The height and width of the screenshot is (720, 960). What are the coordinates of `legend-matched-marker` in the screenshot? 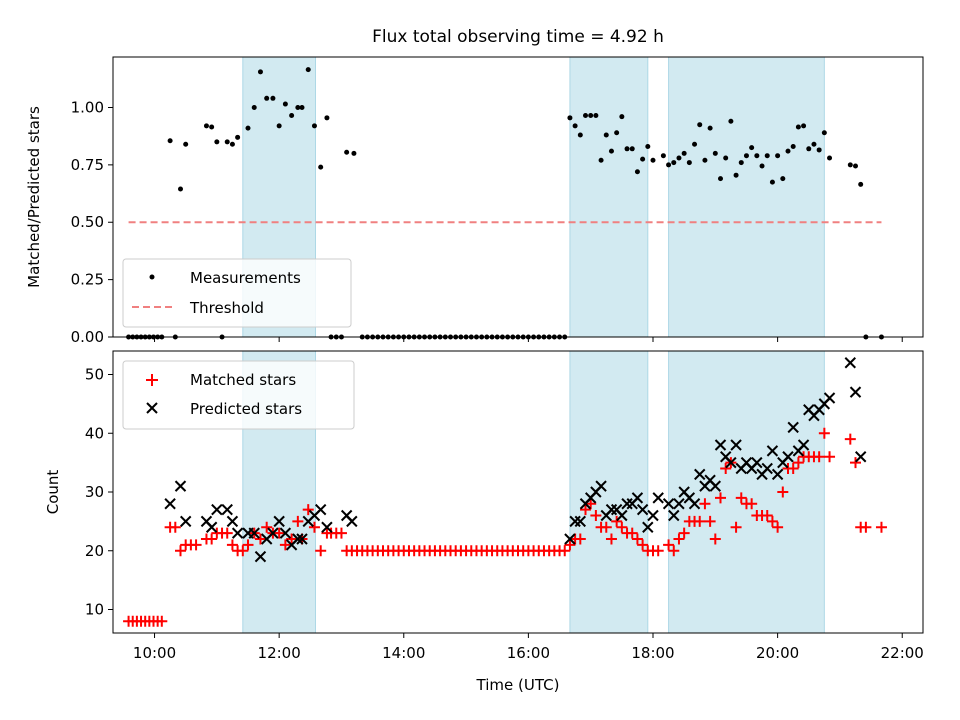 It's located at (152, 380).